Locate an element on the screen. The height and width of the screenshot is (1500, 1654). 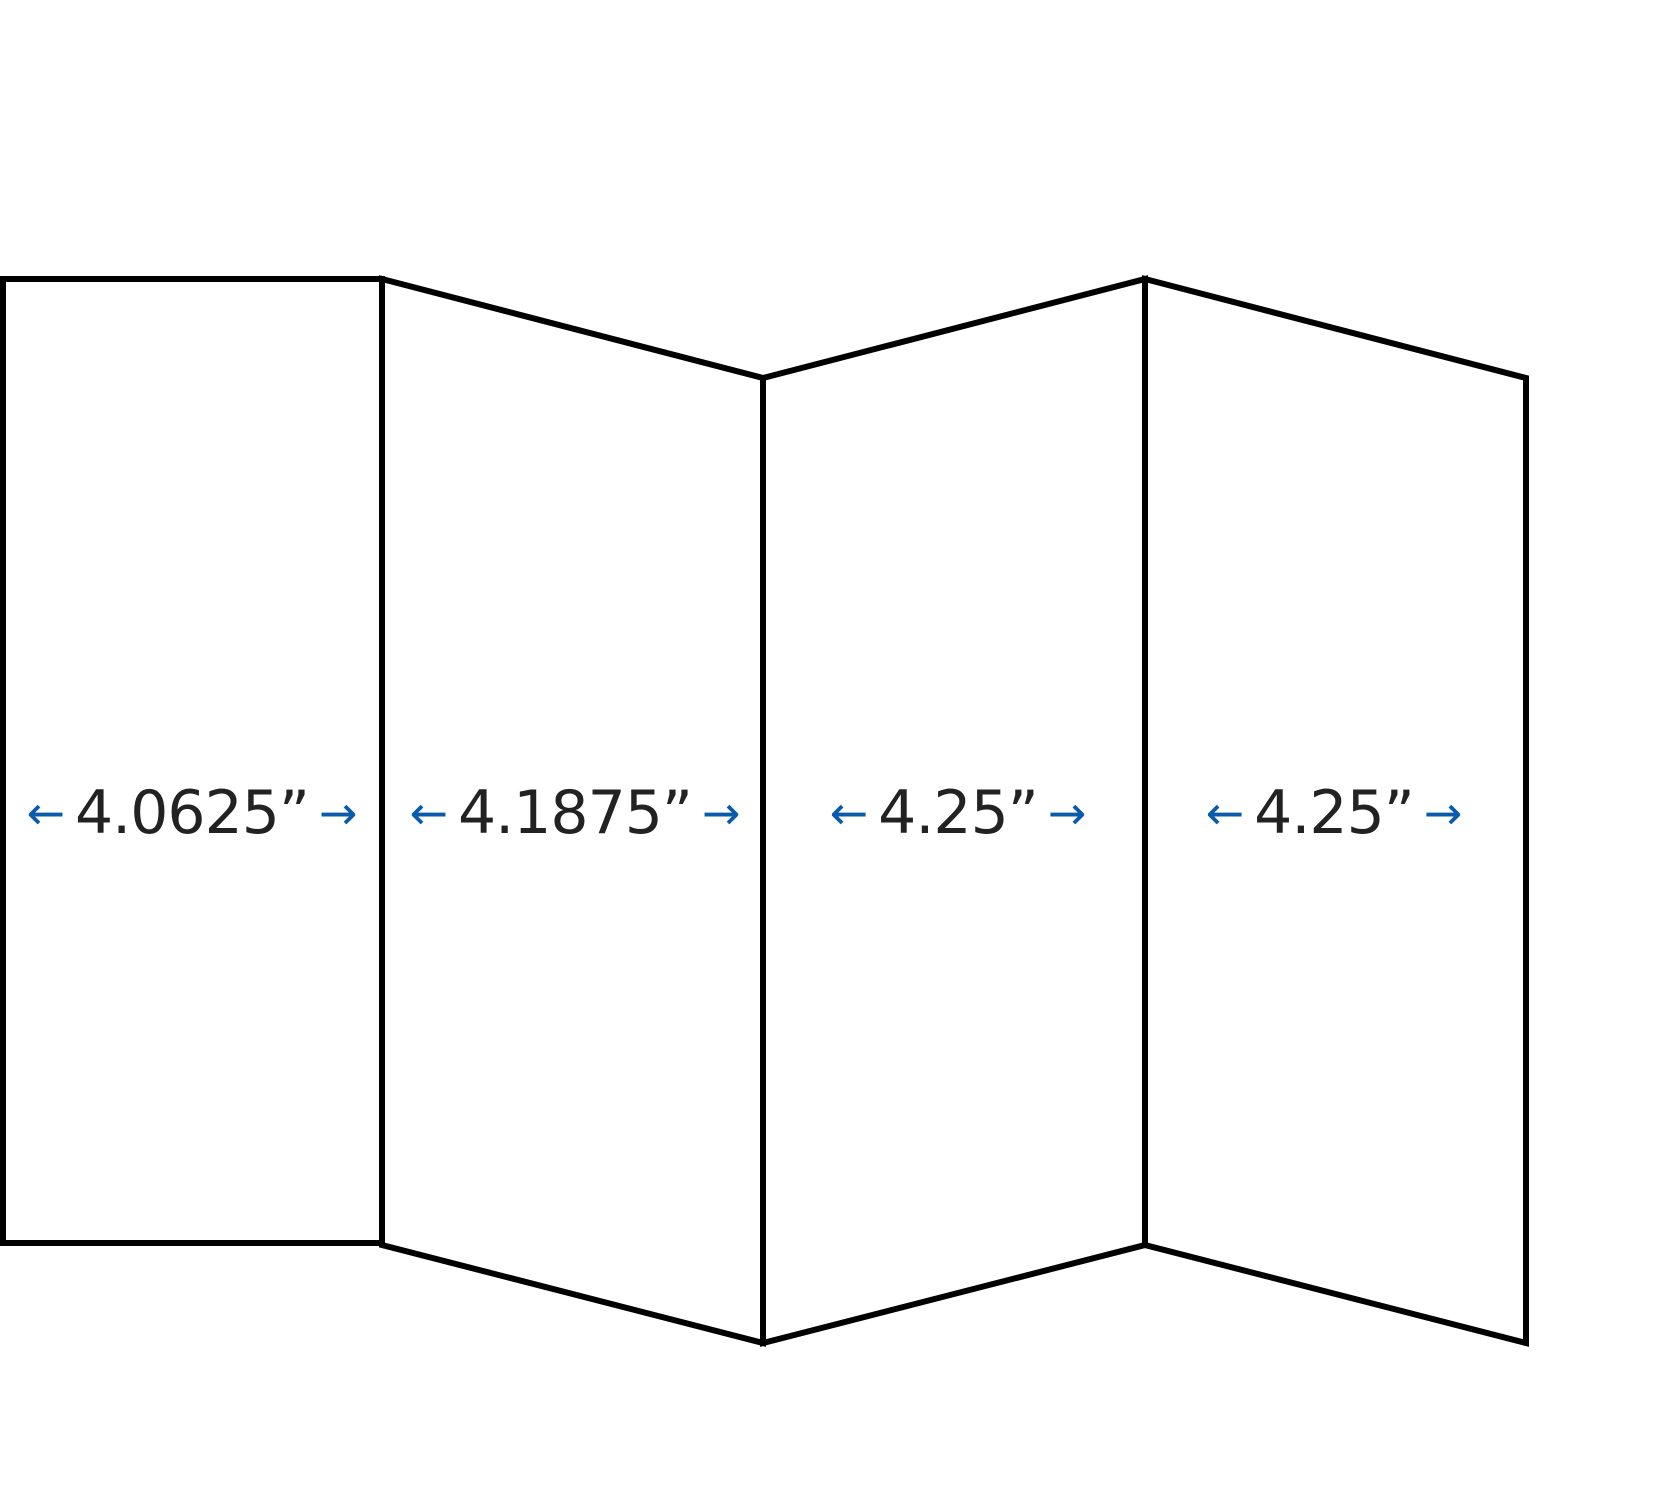
panel-3-dimension: ← 4.25” → is located at coordinates (958, 813).